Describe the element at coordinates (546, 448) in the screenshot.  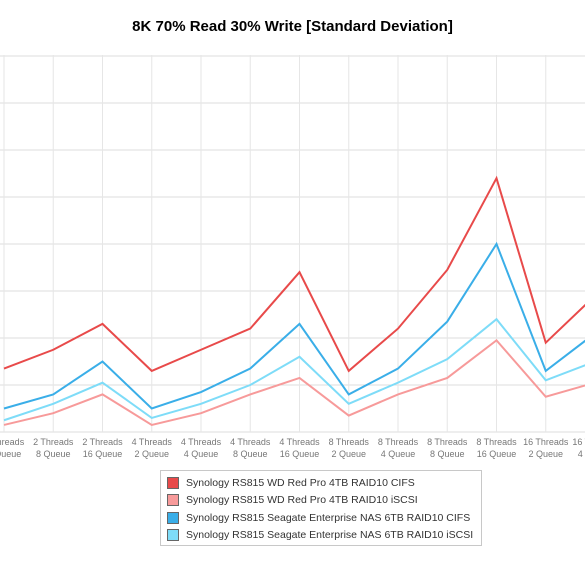
I see `x-tick-label: 16 Threads 2 Queue` at that location.